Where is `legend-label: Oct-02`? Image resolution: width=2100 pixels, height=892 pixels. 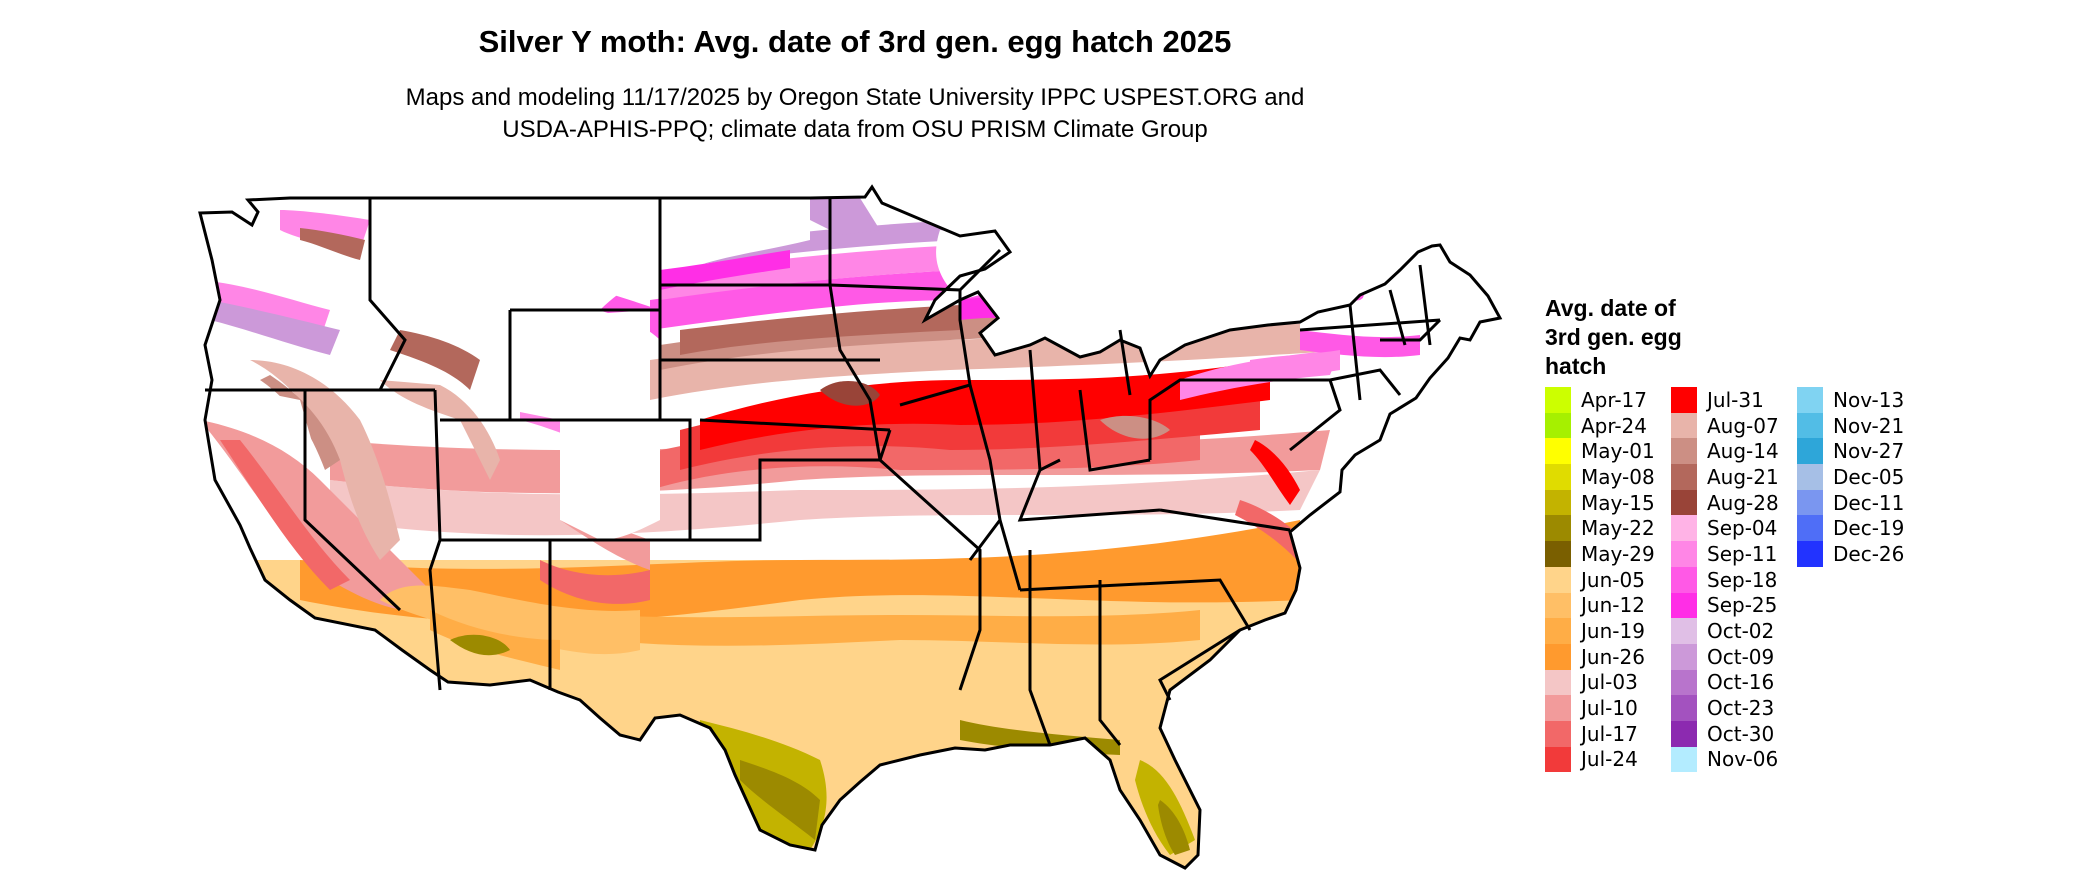
legend-label: Oct-02 is located at coordinates (1741, 631).